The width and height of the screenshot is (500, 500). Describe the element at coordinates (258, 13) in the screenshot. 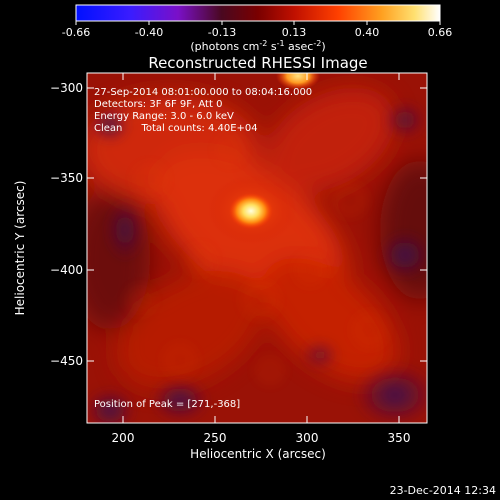

I see `colorbar` at that location.